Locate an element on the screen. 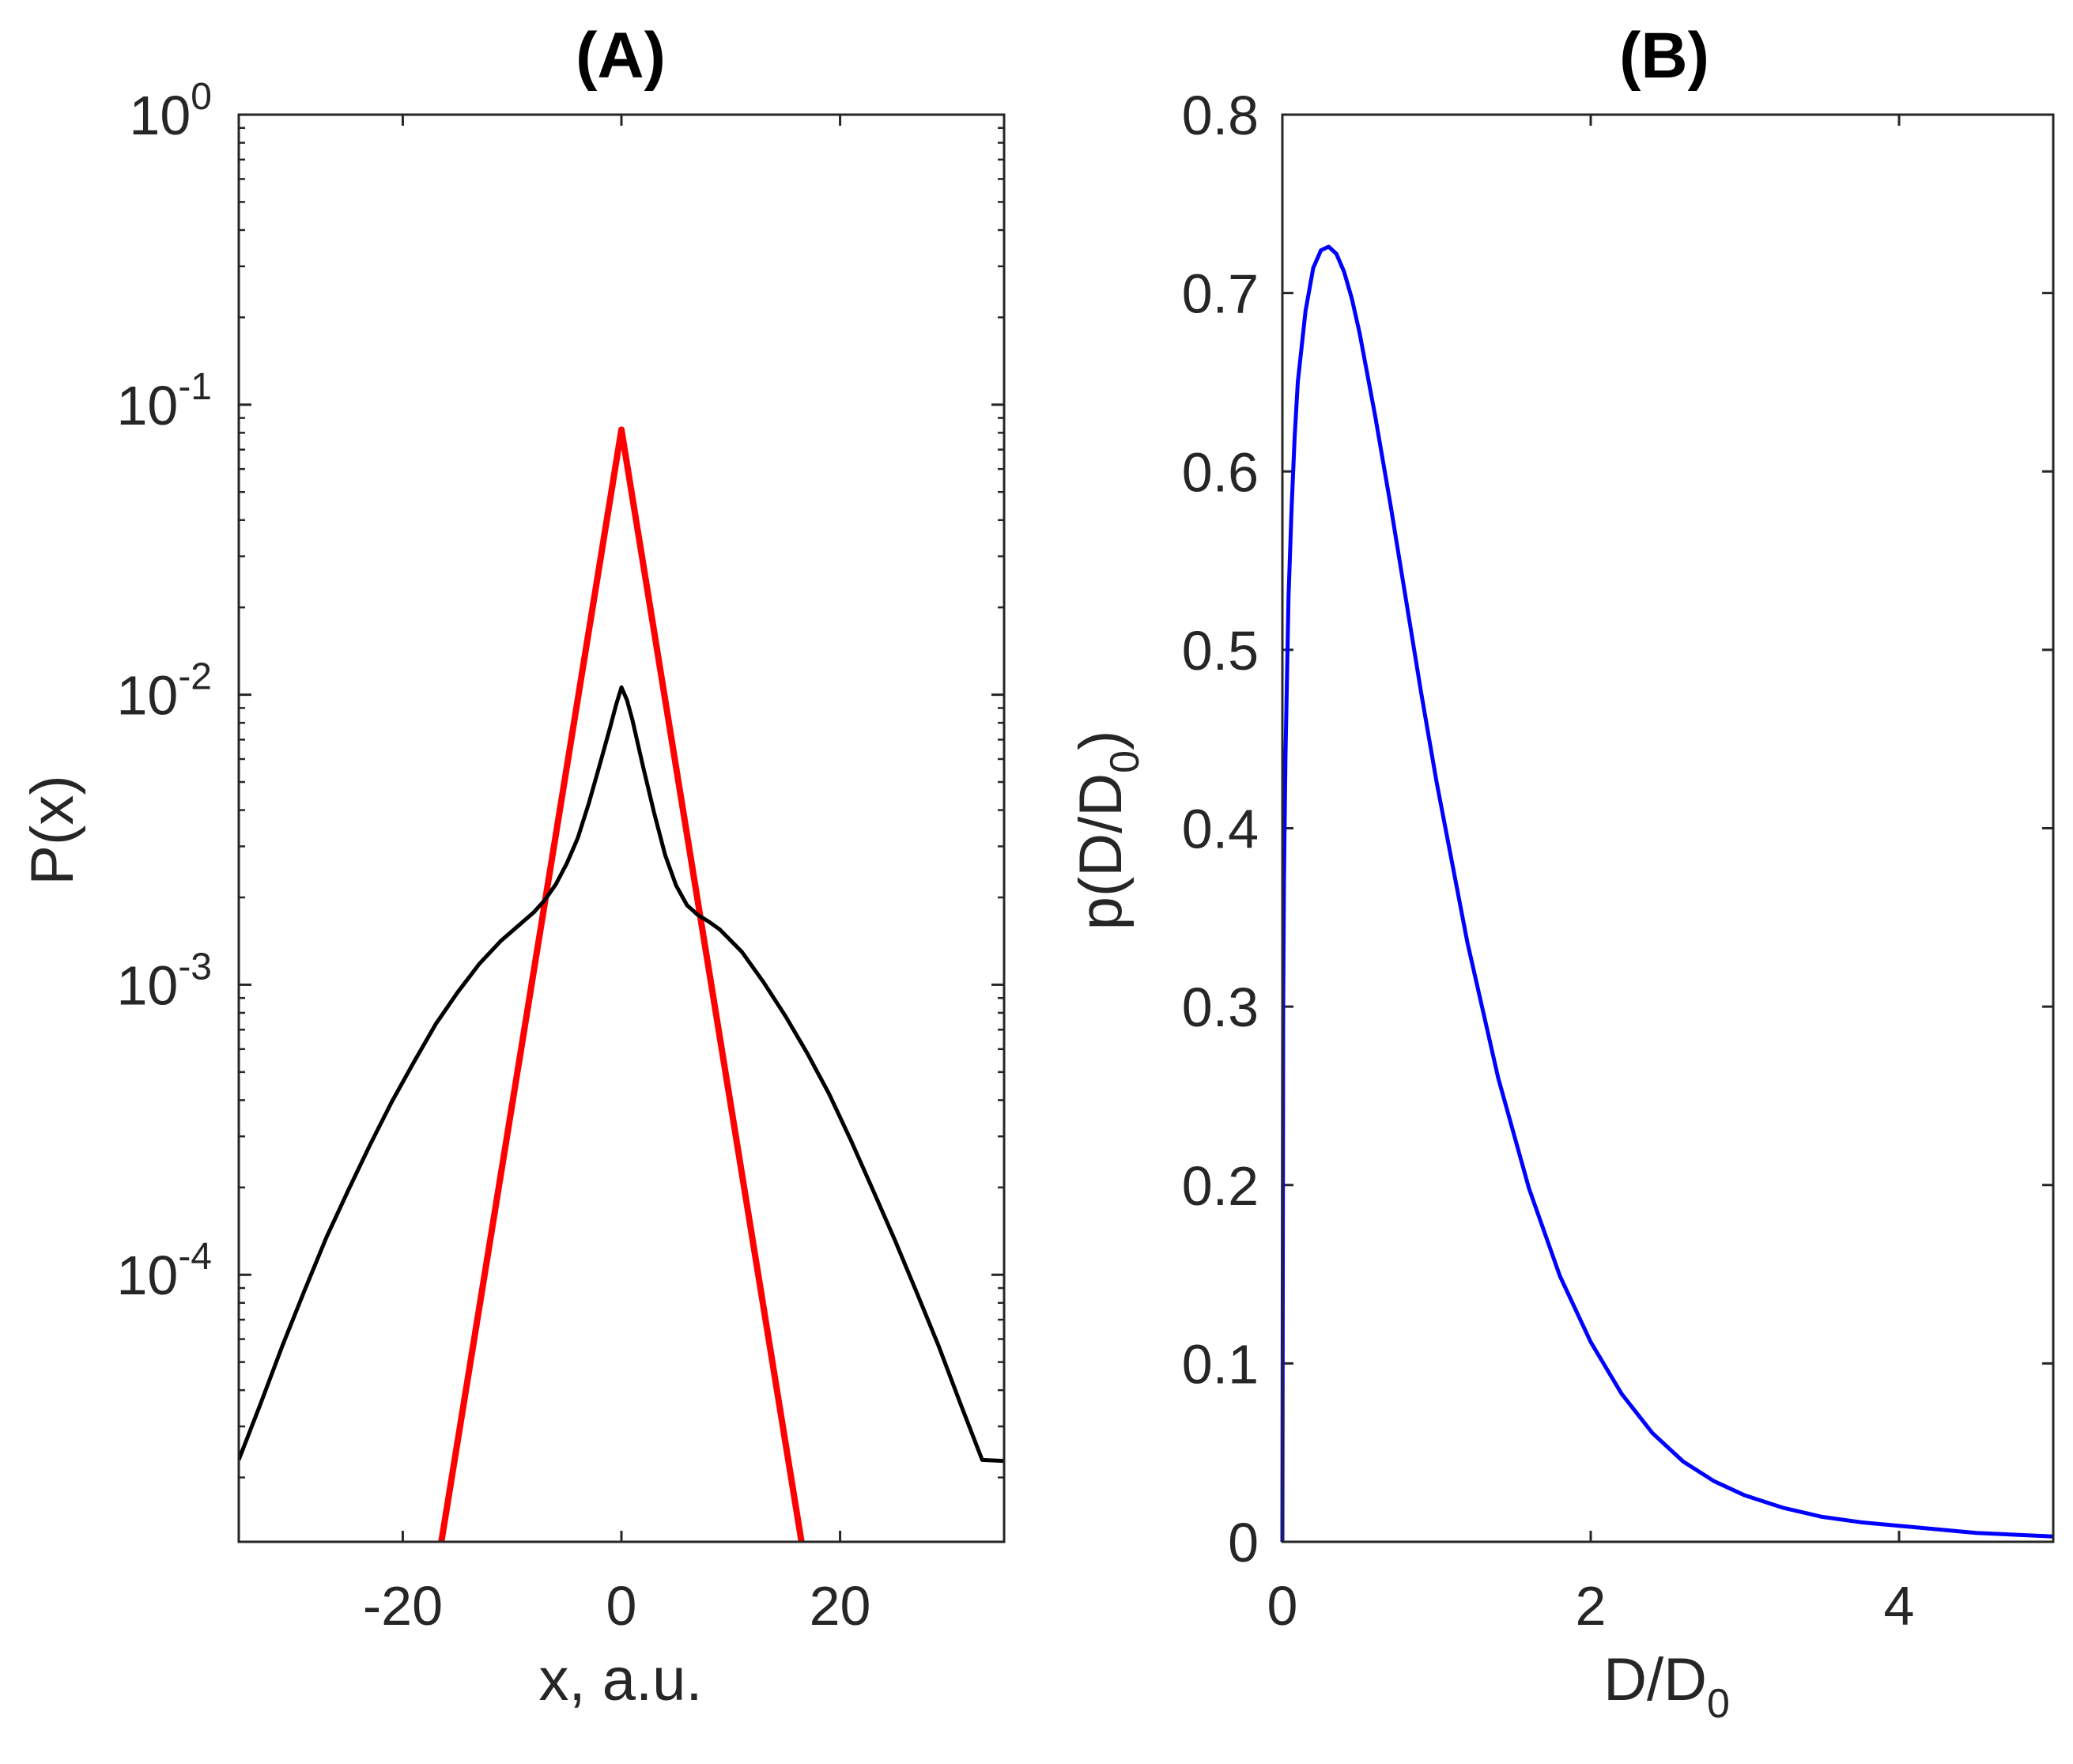 This screenshot has width=2073, height=1764. panel-b-x-tick-label: 4 is located at coordinates (1899, 1606).